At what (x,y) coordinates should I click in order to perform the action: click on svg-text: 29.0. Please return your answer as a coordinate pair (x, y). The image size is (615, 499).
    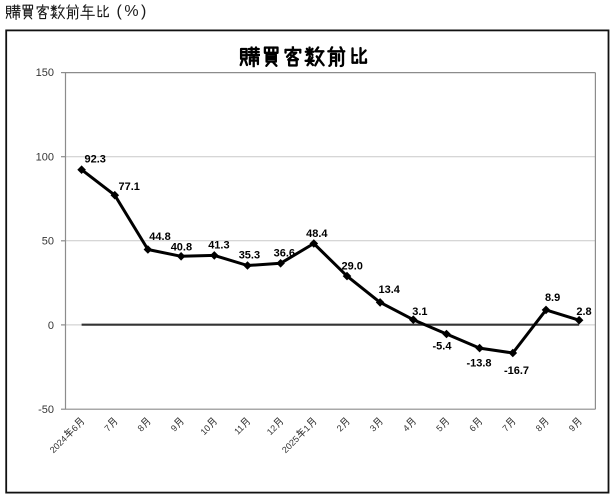
    Looking at the image, I should click on (351, 266).